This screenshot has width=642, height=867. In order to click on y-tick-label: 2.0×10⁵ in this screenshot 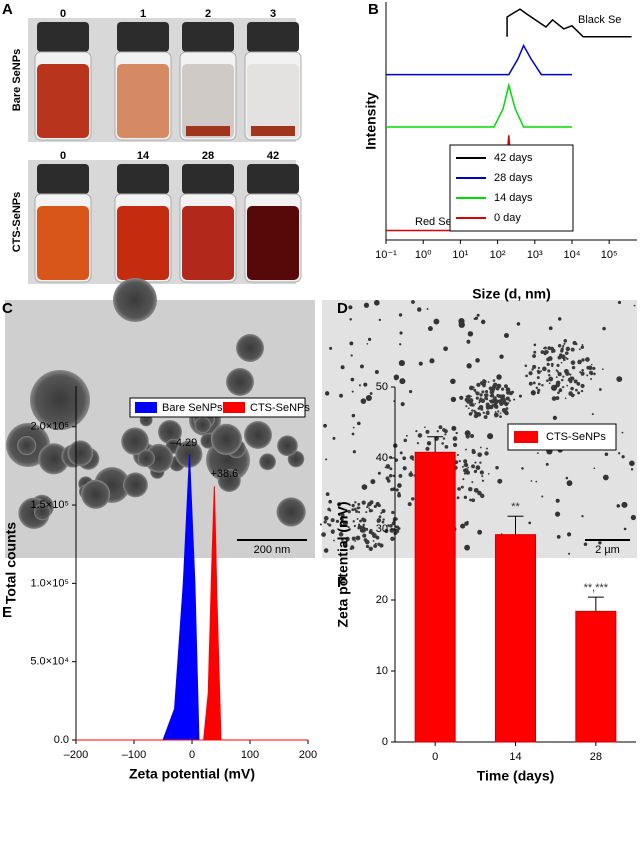, I will do `click(49, 427)`.